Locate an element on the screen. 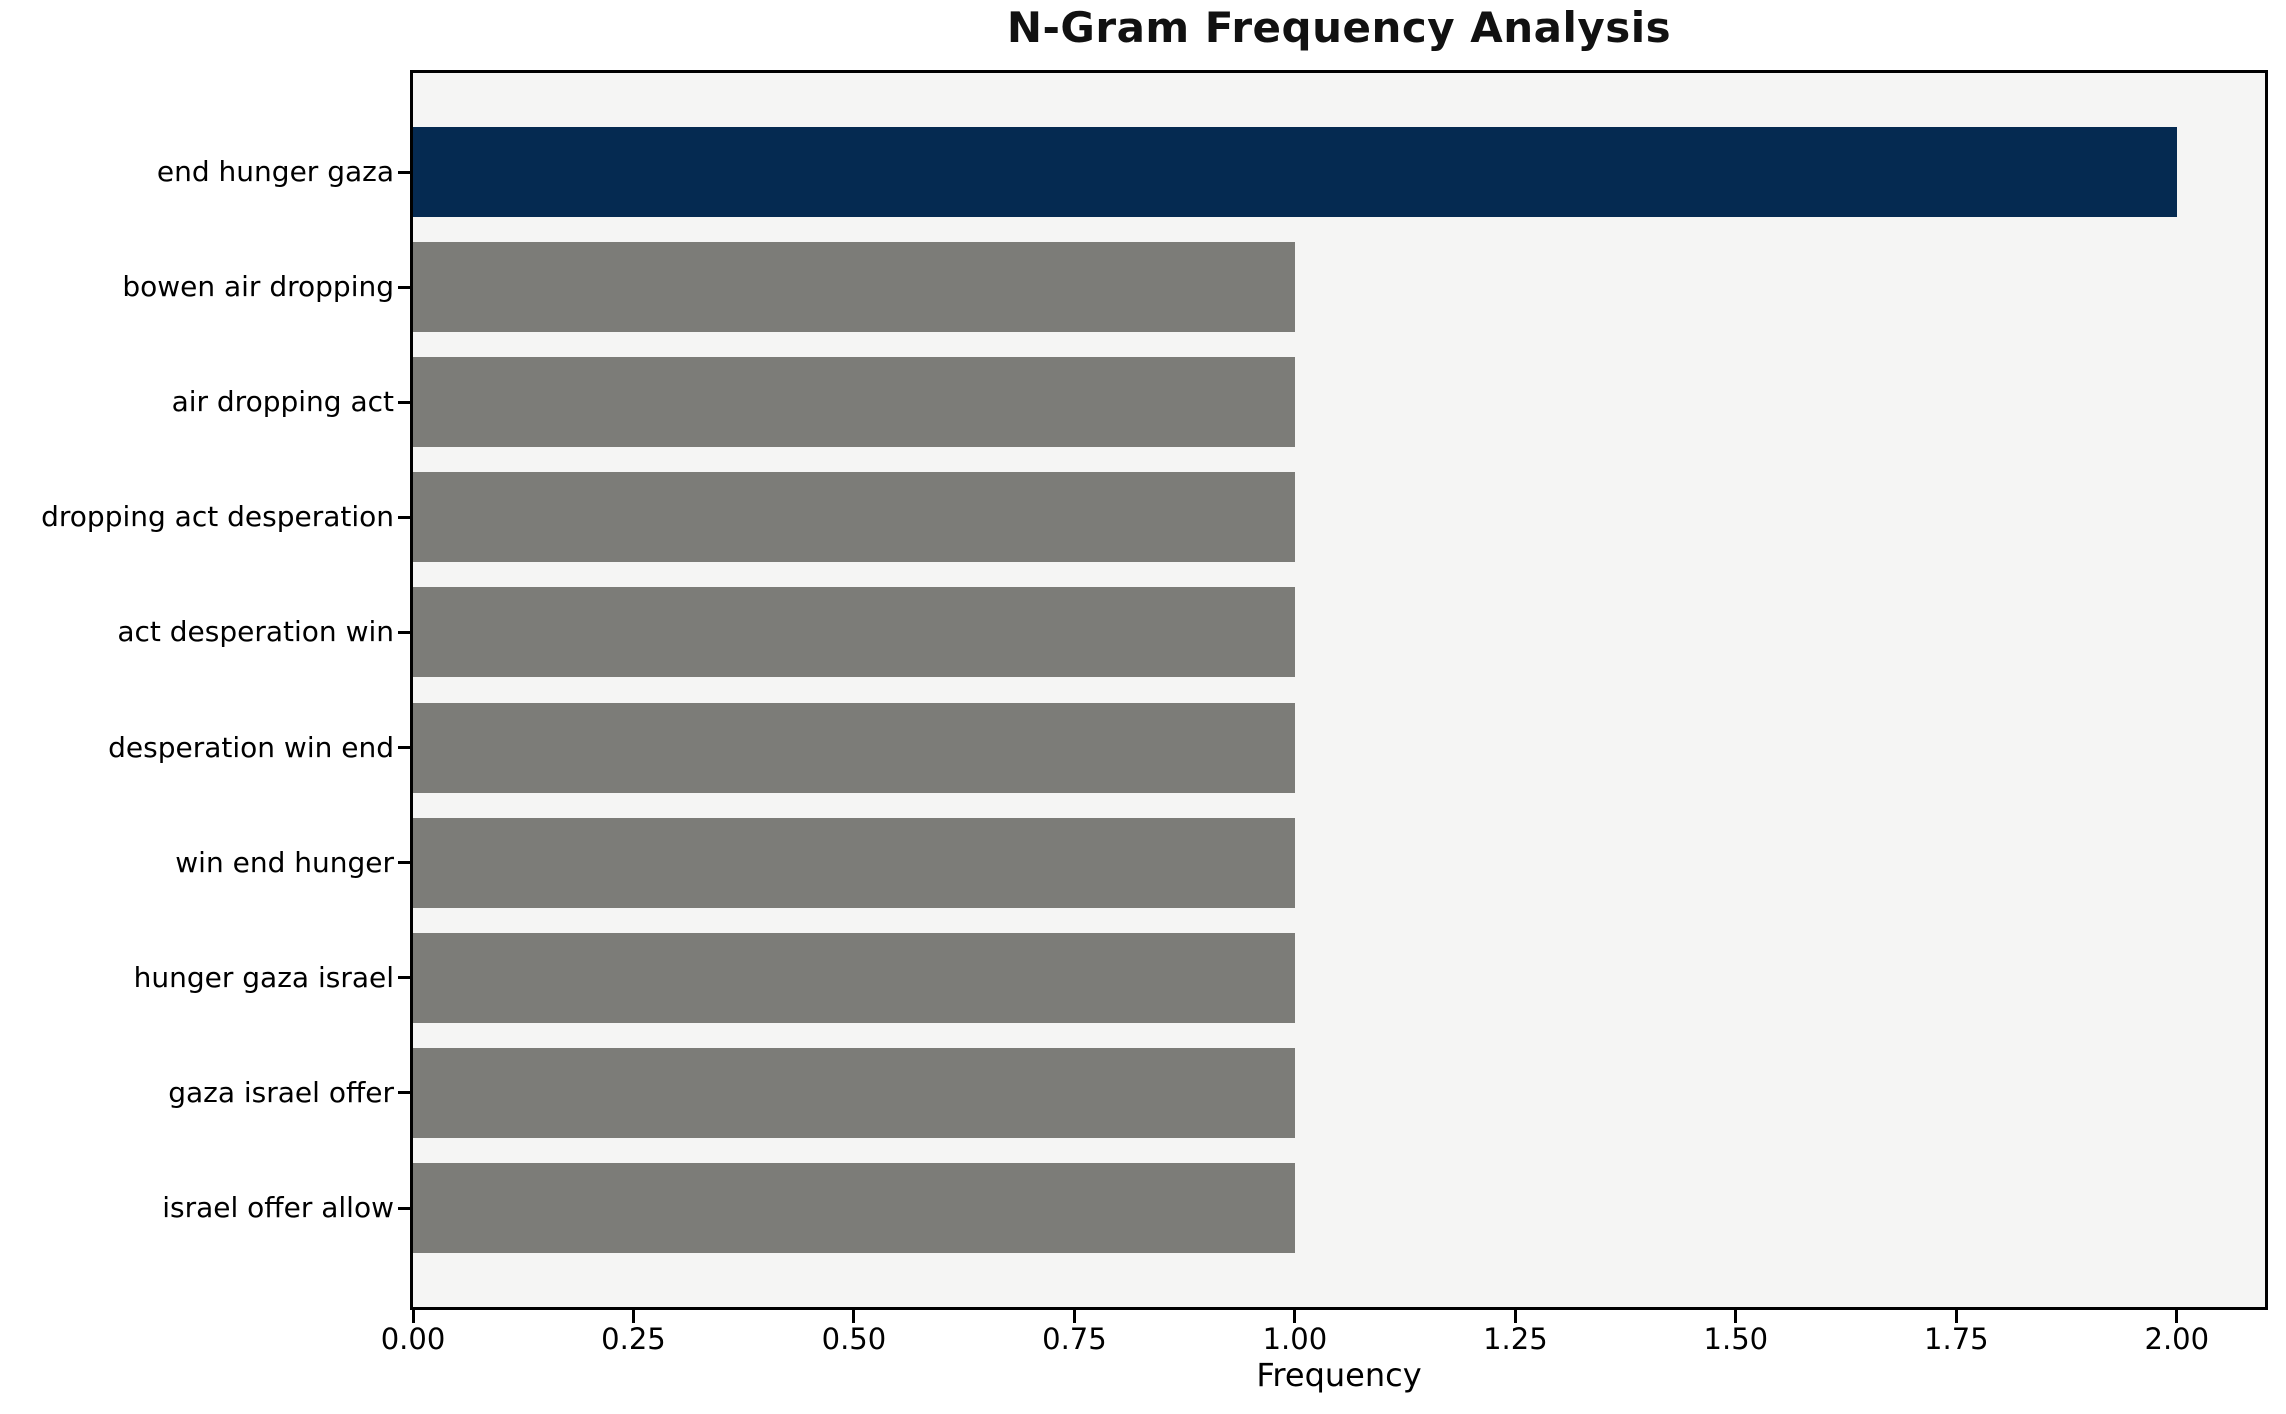 The width and height of the screenshot is (2286, 1414). y-tick-label: israel offer allow is located at coordinates (278, 1207).